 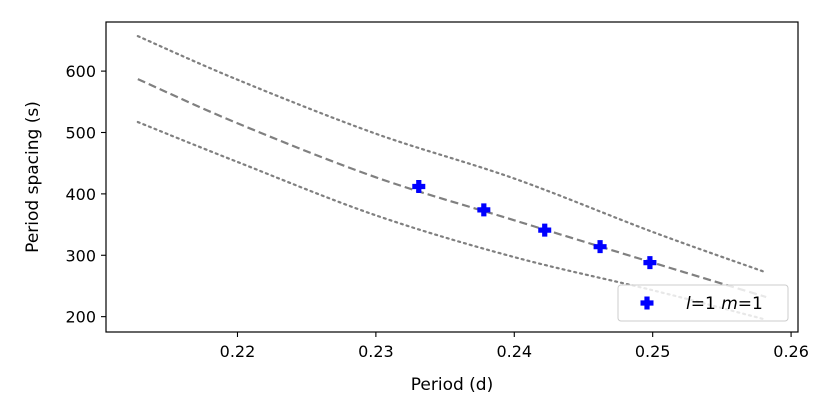 What do you see at coordinates (80, 317) in the screenshot?
I see `y-tick-label: 200` at bounding box center [80, 317].